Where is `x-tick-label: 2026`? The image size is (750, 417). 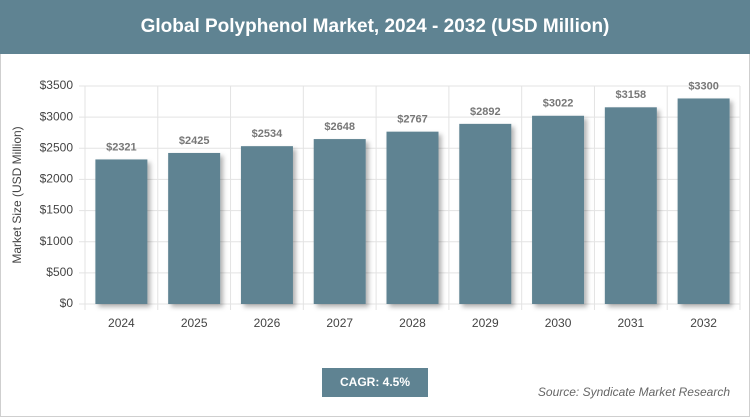
x-tick-label: 2026 is located at coordinates (267, 323).